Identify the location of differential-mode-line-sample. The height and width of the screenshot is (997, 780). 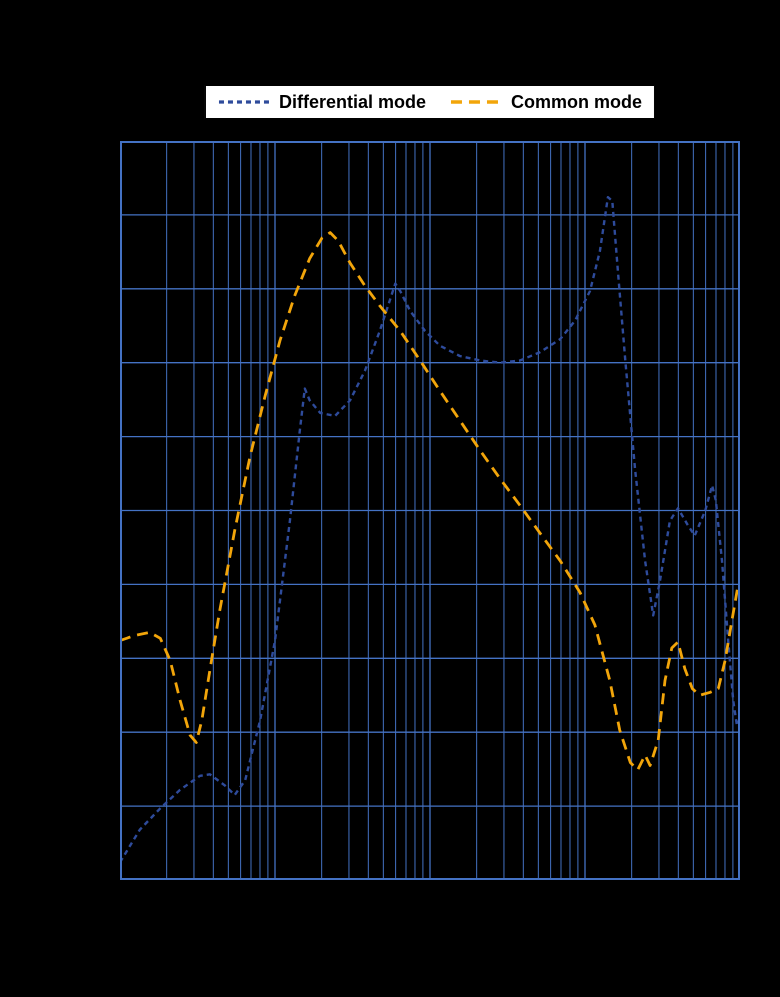
(245, 102).